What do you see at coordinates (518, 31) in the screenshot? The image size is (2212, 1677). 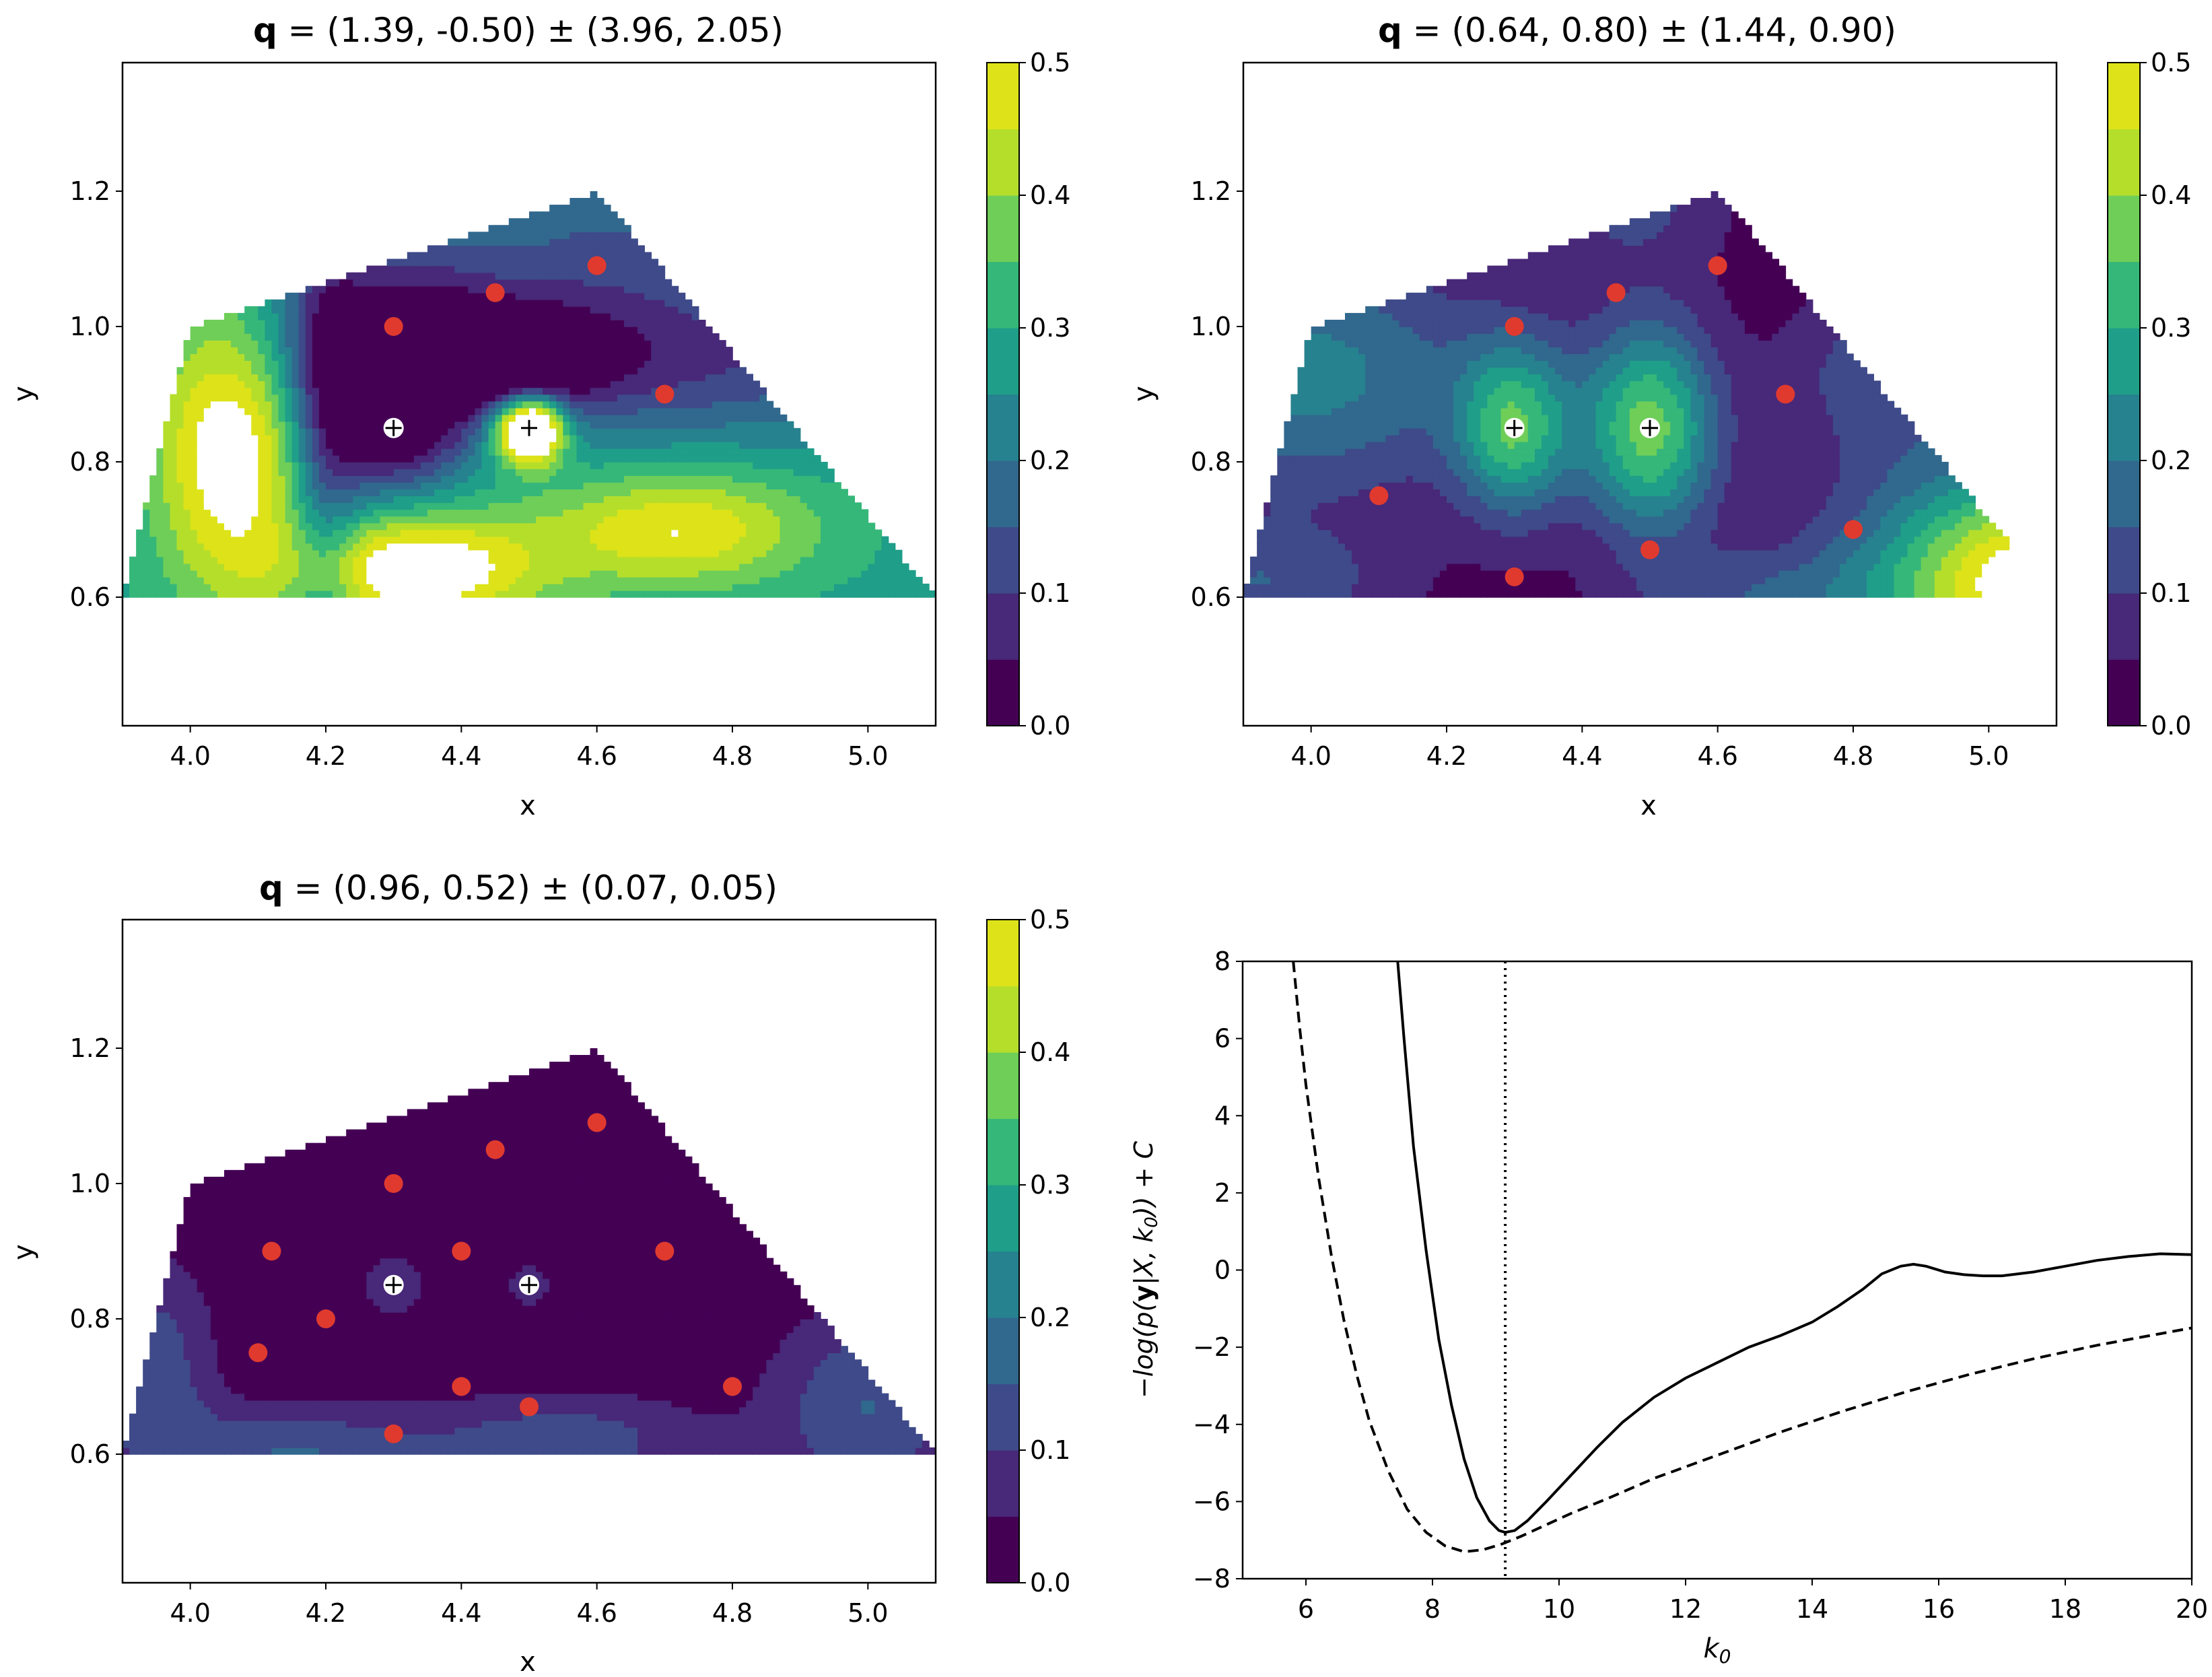 I see `panel-top-left-title: q = (1.39, -0.50) ± (3.96, 2.05)` at bounding box center [518, 31].